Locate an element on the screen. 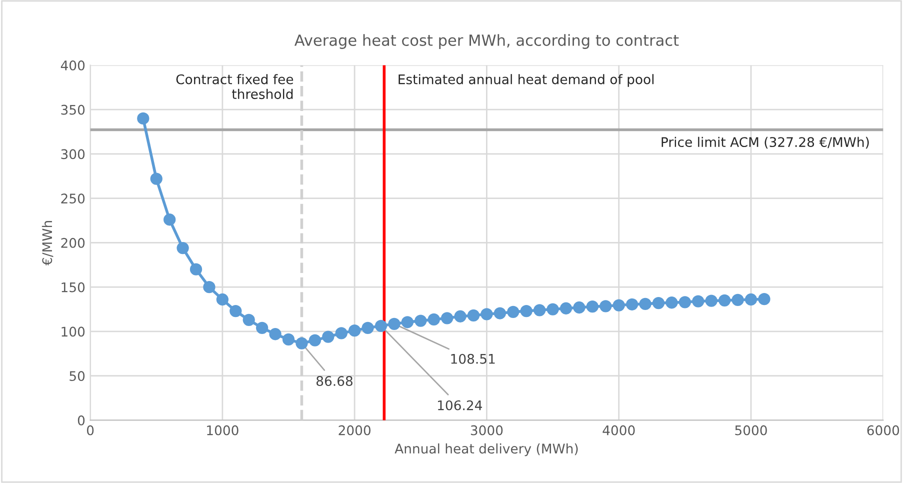 The height and width of the screenshot is (483, 903). x-axis-title: Annual heat delivery (MWh) is located at coordinates (486, 449).